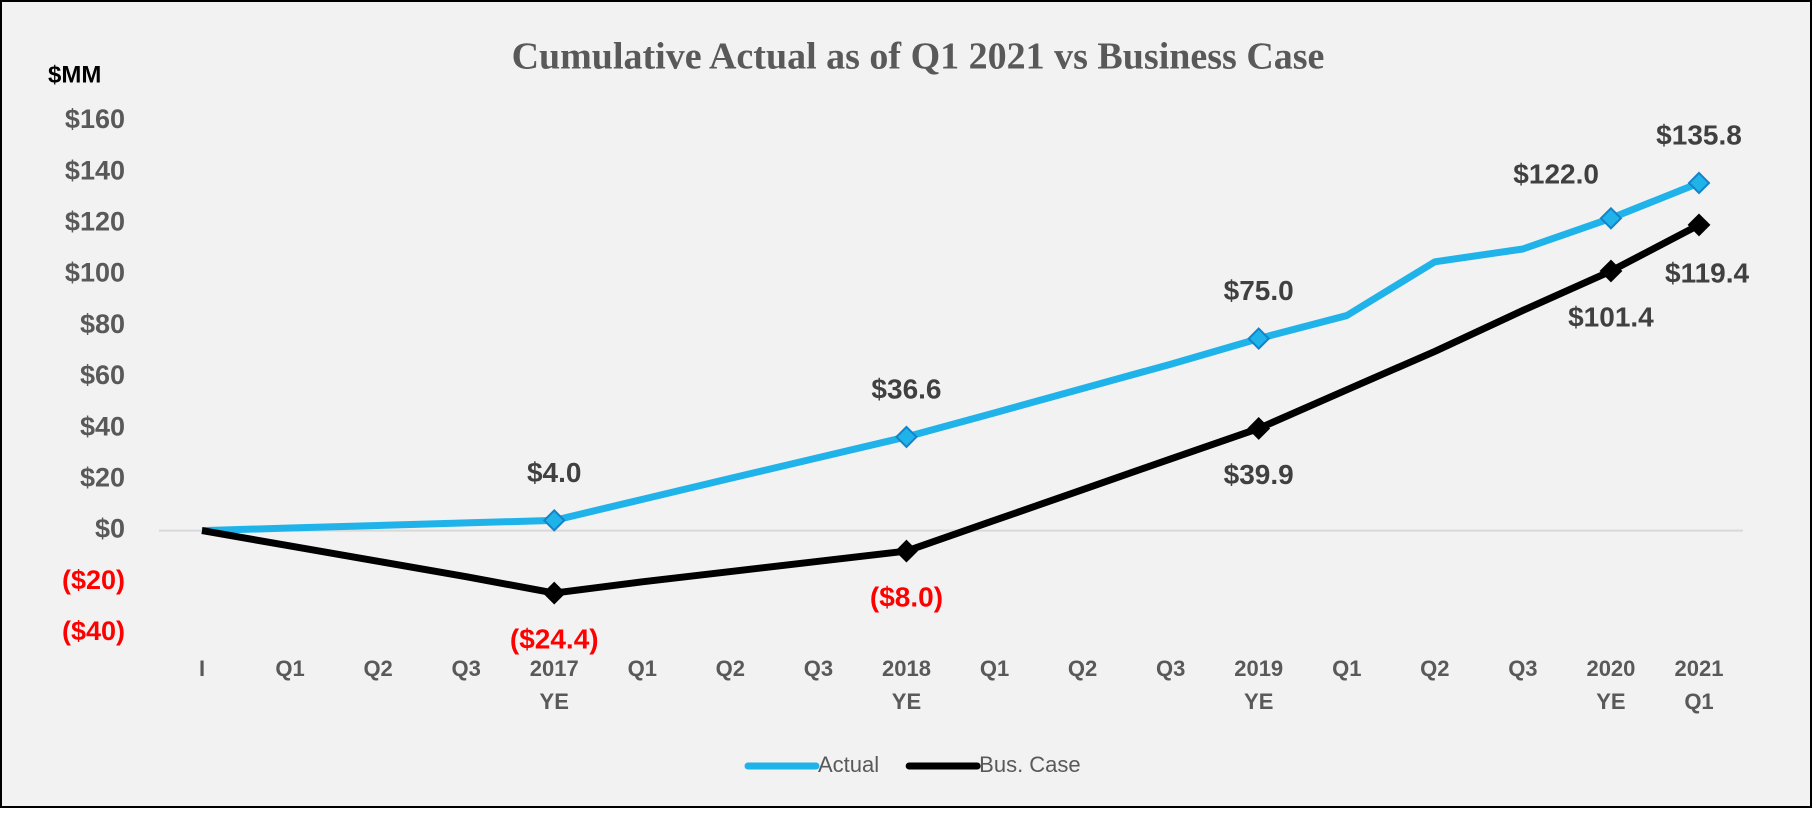 Image resolution: width=1812 pixels, height=813 pixels. Describe the element at coordinates (95, 273) in the screenshot. I see `y-tick-label: $100` at that location.